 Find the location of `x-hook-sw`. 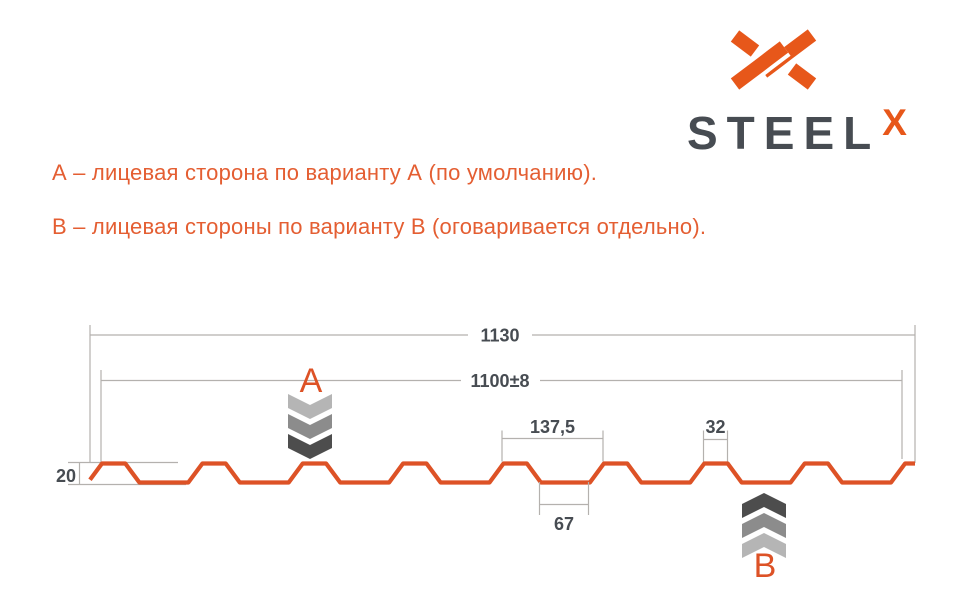

x-hook-sw is located at coordinates (759, 65).